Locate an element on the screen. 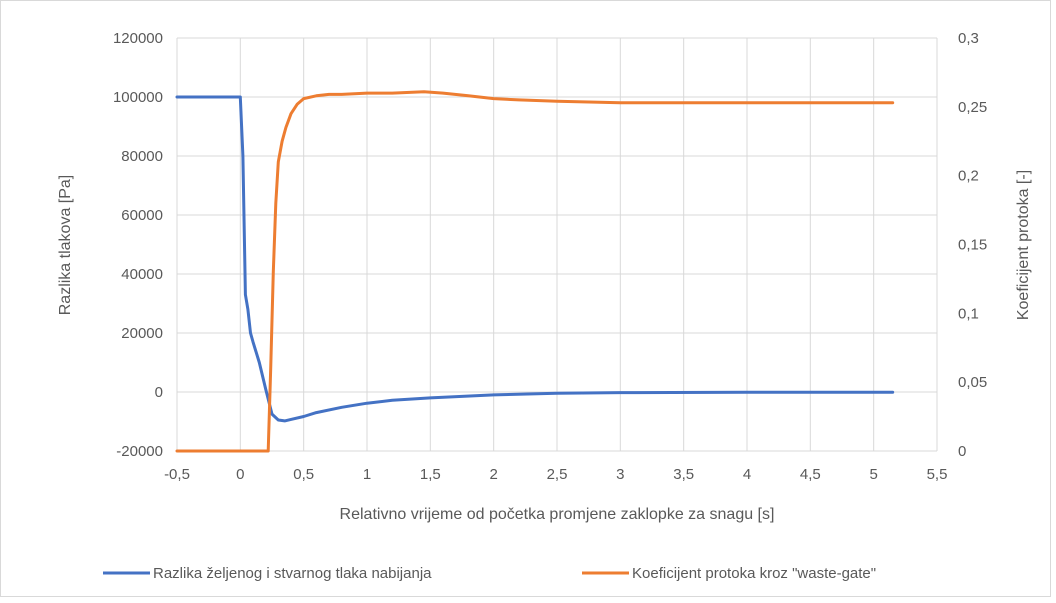 The image size is (1056, 603). x-tick-label: 0 is located at coordinates (240, 474).